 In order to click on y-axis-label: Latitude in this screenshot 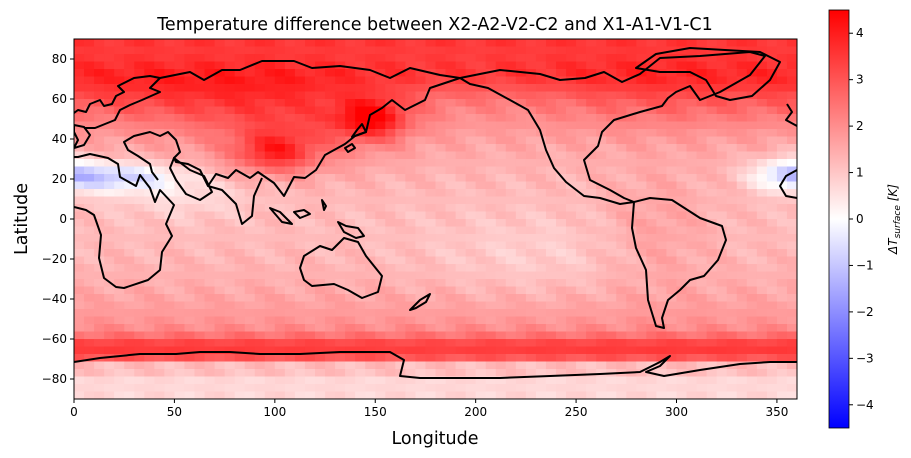, I will do `click(22, 219)`.